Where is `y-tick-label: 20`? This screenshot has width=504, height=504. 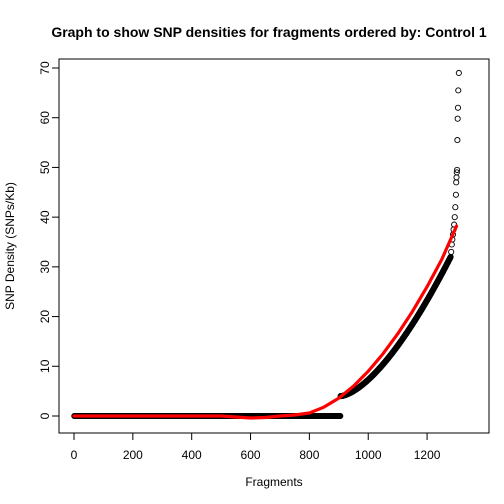
y-tick-label: 20 is located at coordinates (45, 317).